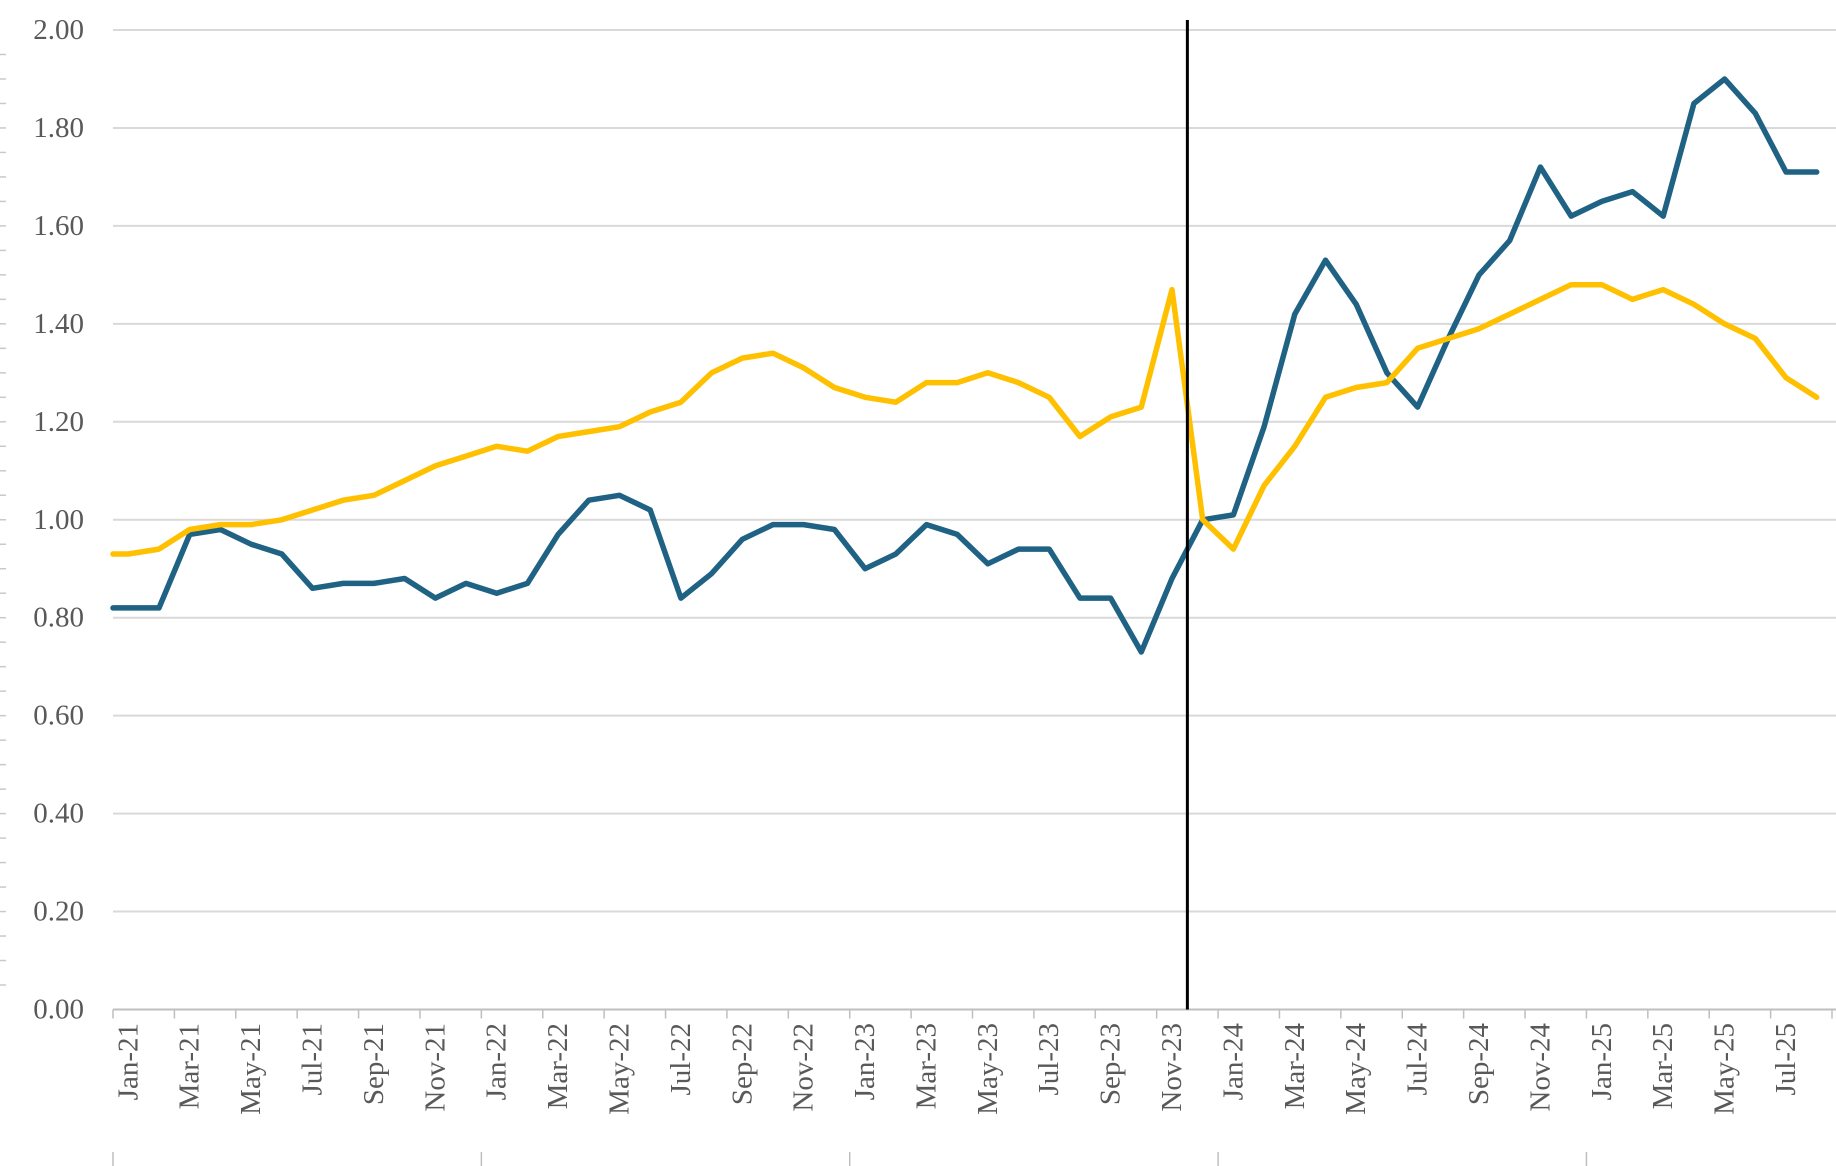 This screenshot has width=1836, height=1166. I want to click on x-tick-label: Sep-23, so click(1111, 1064).